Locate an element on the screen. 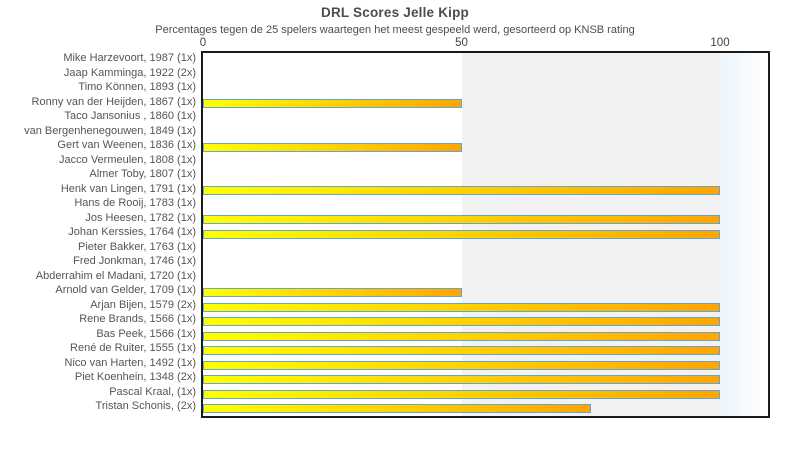  category-label: Arjan Bijen, 1579 (2x) is located at coordinates (143, 304).